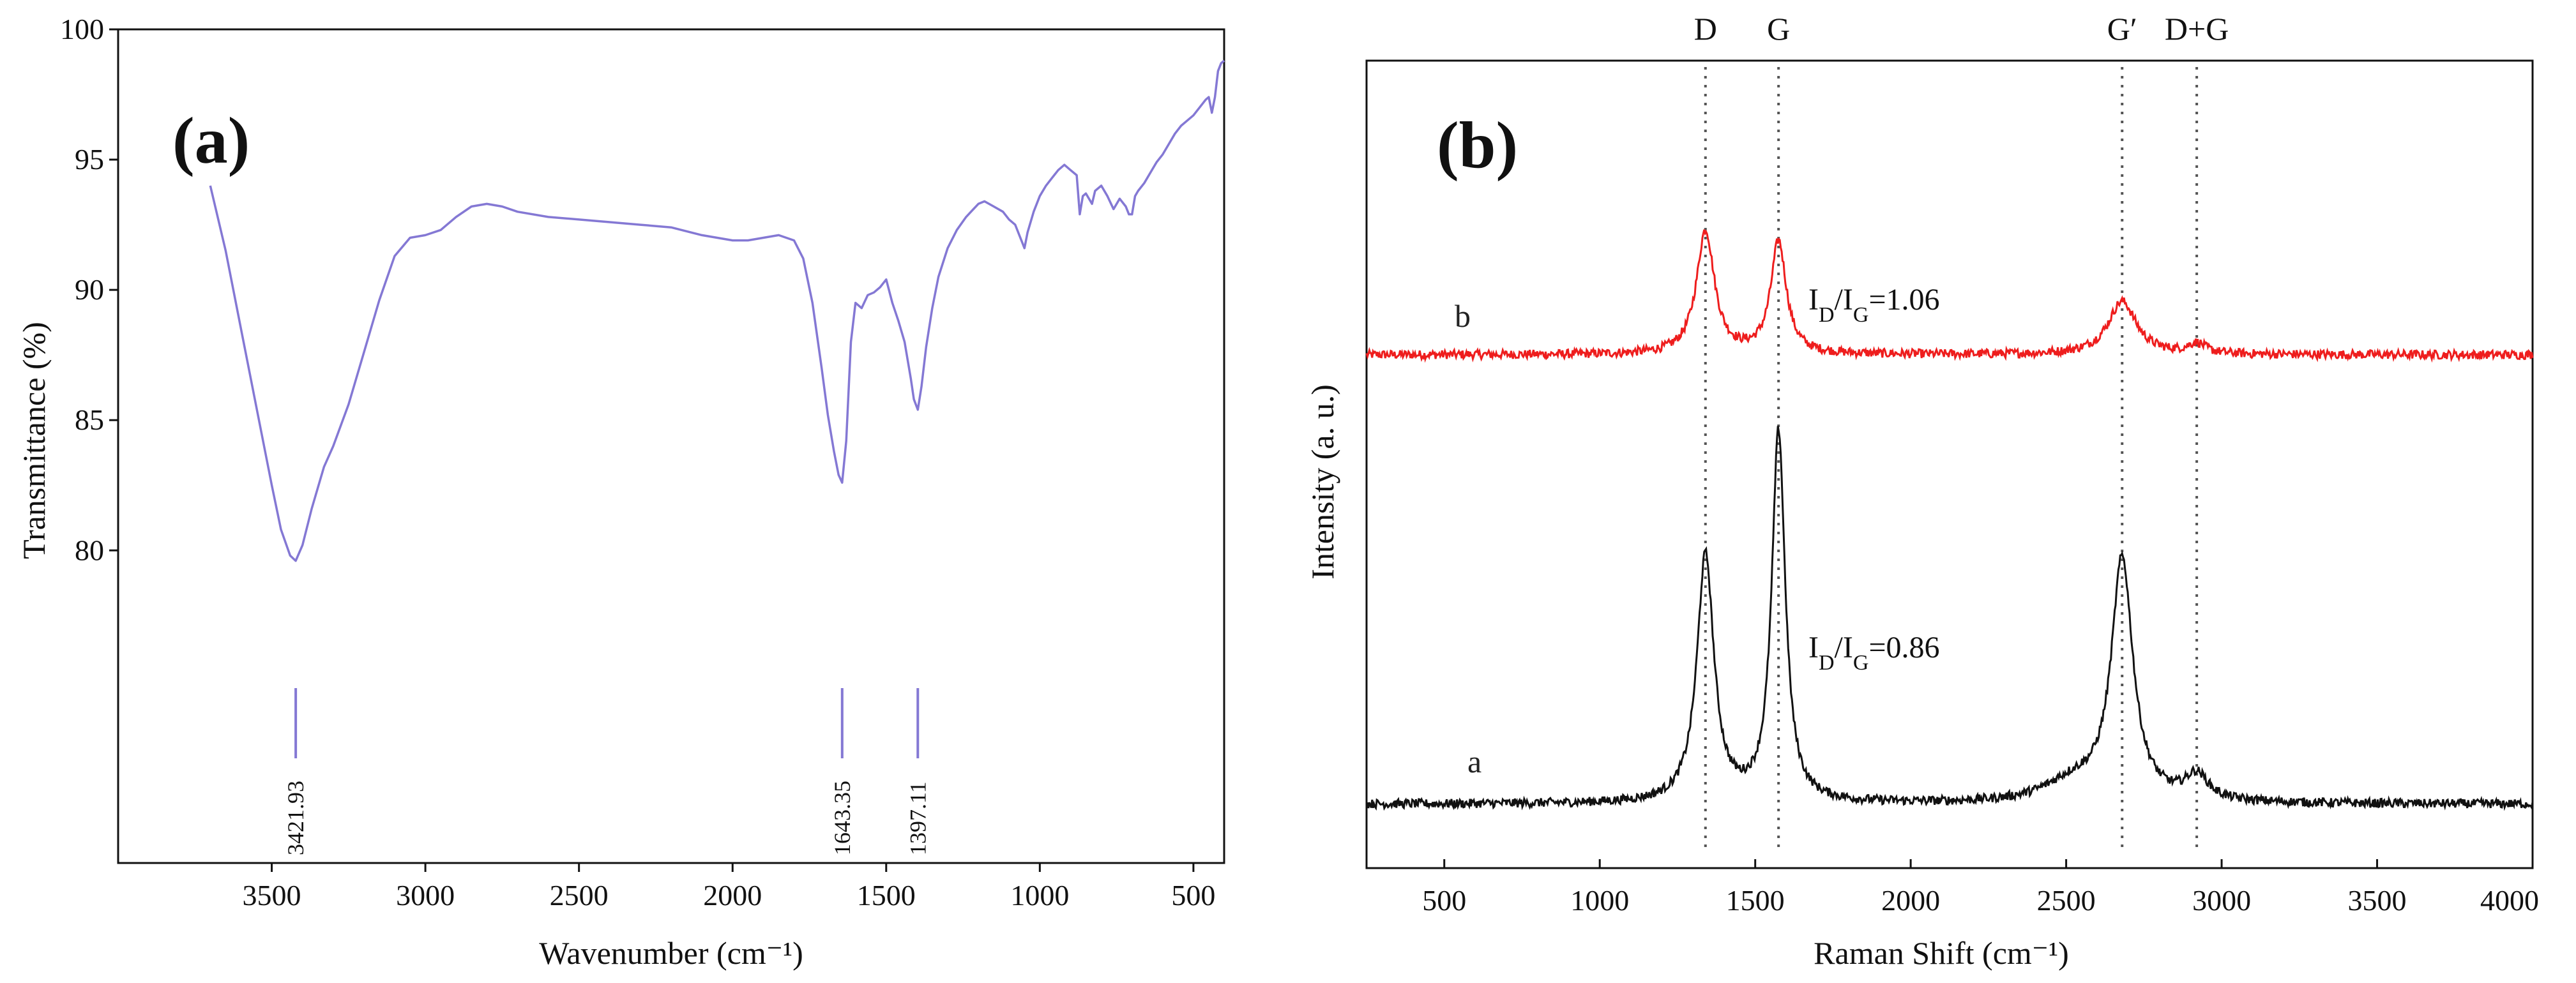  What do you see at coordinates (2122, 29) in the screenshot?
I see `band-label: G′` at bounding box center [2122, 29].